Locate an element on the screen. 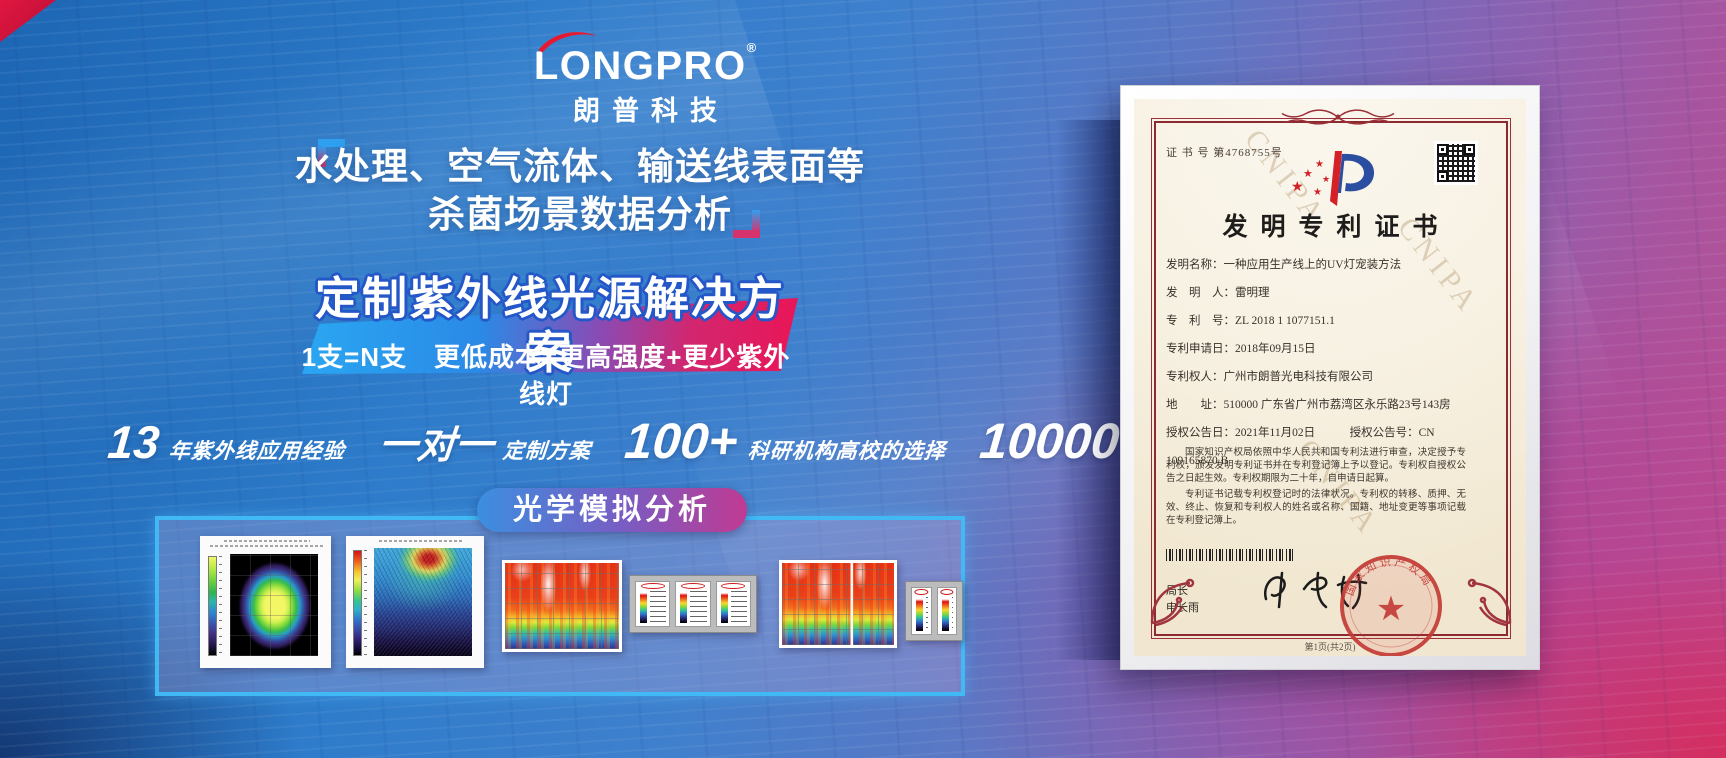 This screenshot has width=1726, height=758. simulation-badge: 光学模拟分析 is located at coordinates (612, 510).